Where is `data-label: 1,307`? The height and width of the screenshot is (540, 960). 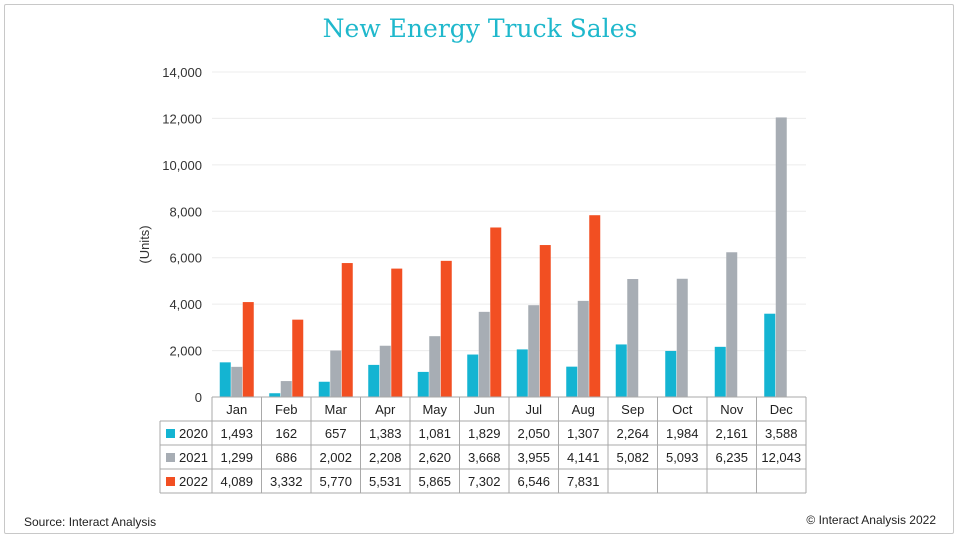
data-label: 1,307 is located at coordinates (583, 433).